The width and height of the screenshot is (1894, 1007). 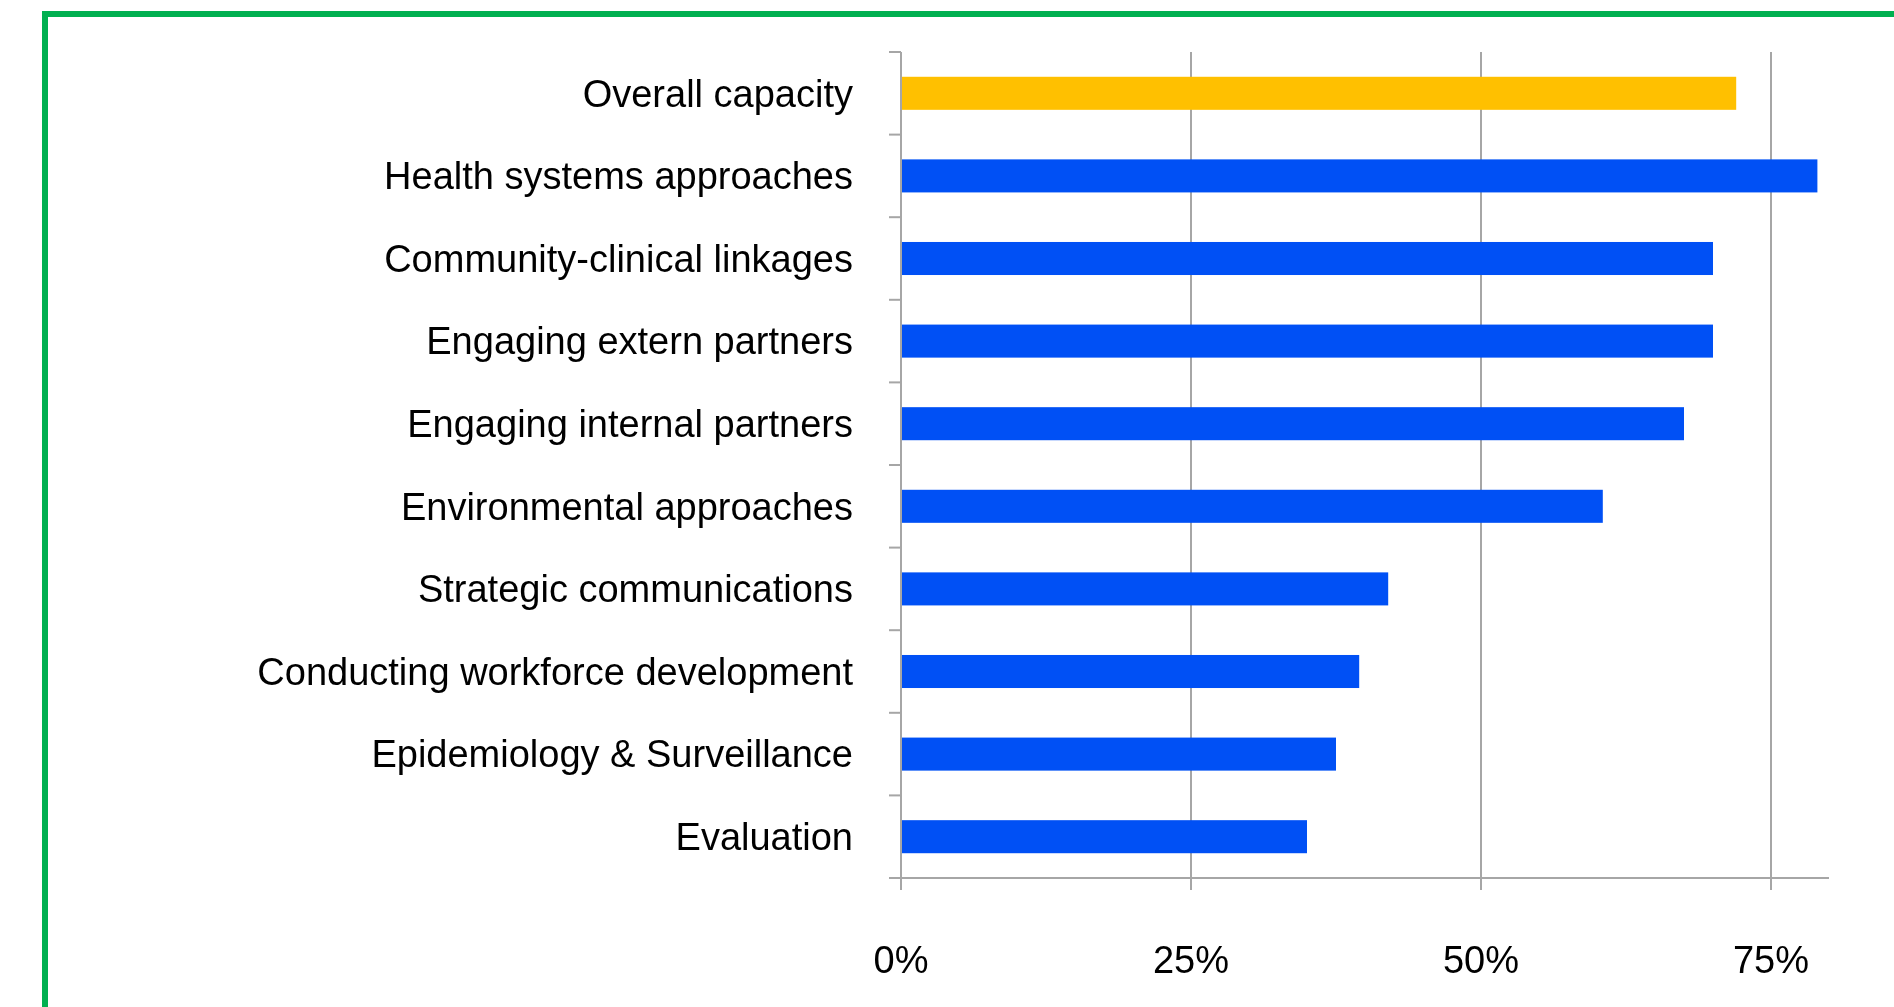 I want to click on y-tick-label: Strategic communications, so click(x=635, y=589).